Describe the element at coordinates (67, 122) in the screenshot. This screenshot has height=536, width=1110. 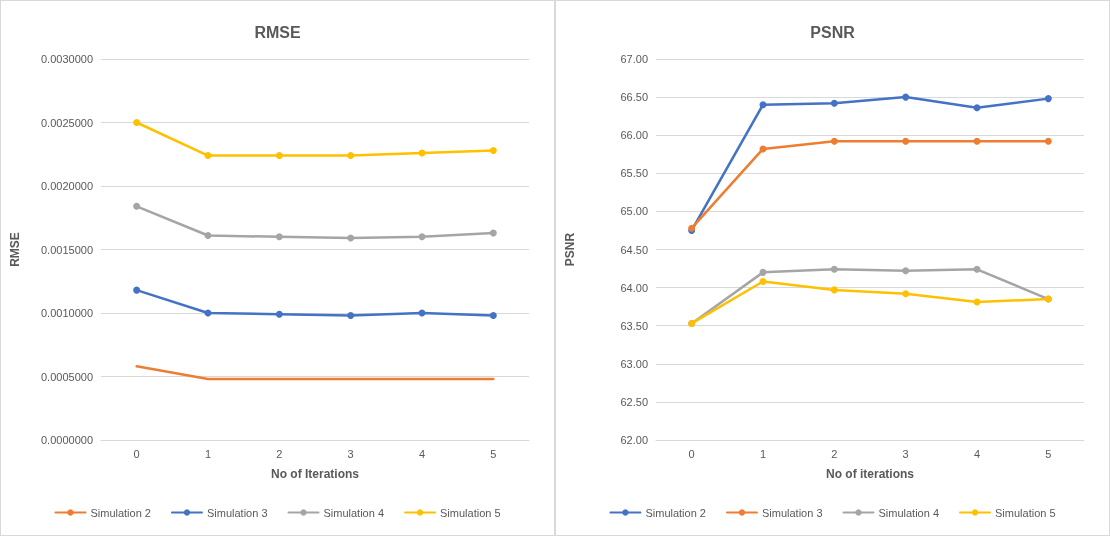
I see `y-tick-label: 0.0025000` at that location.